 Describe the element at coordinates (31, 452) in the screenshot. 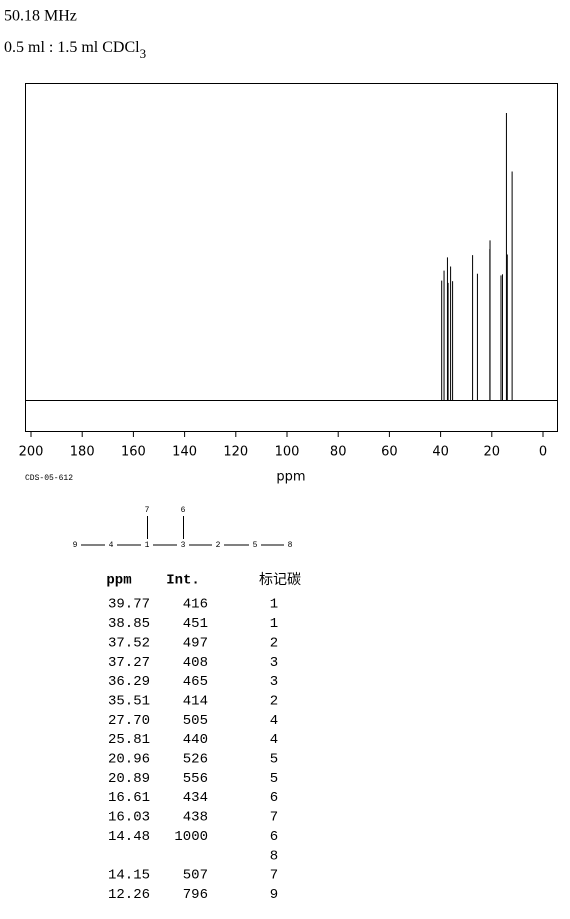

I see `x-tick-label: 200` at that location.